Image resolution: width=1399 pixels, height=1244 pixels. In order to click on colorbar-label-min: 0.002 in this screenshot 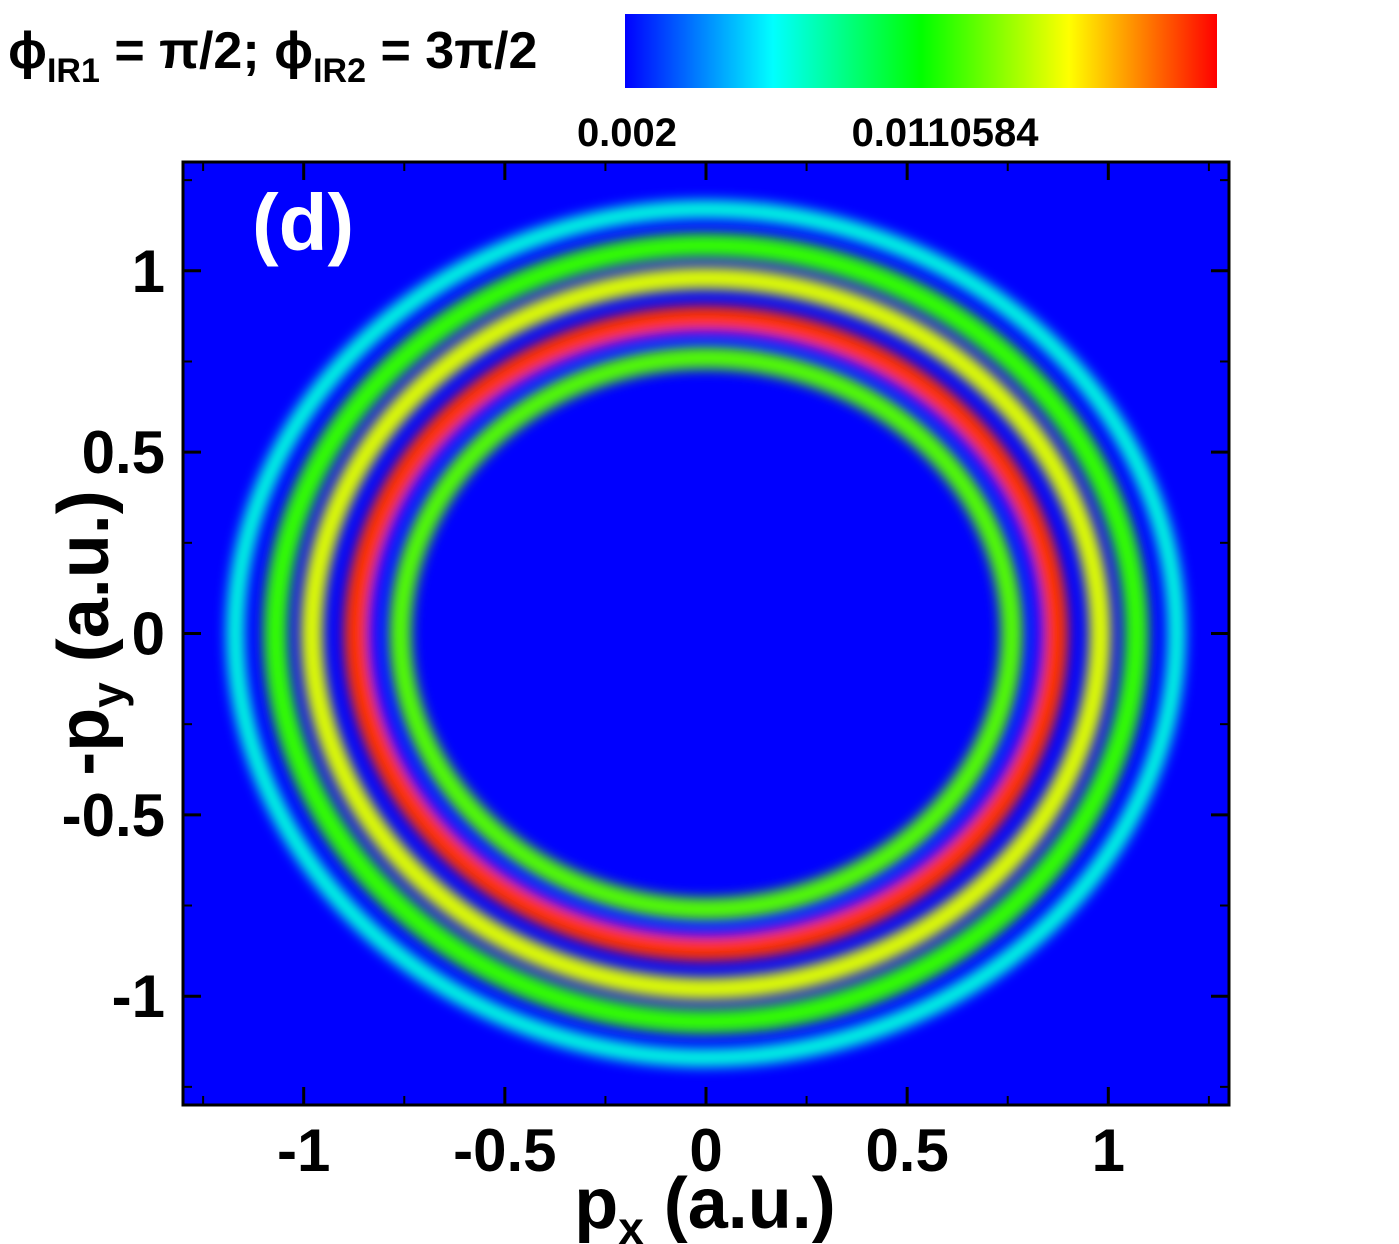, I will do `click(627, 133)`.